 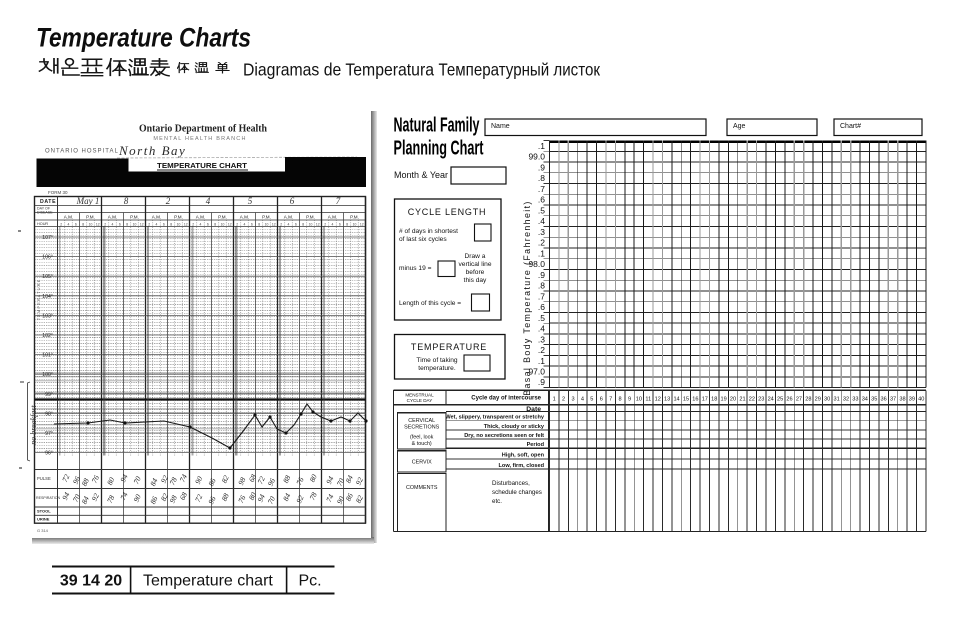 I want to click on svg-text: May 1, so click(x=88, y=201).